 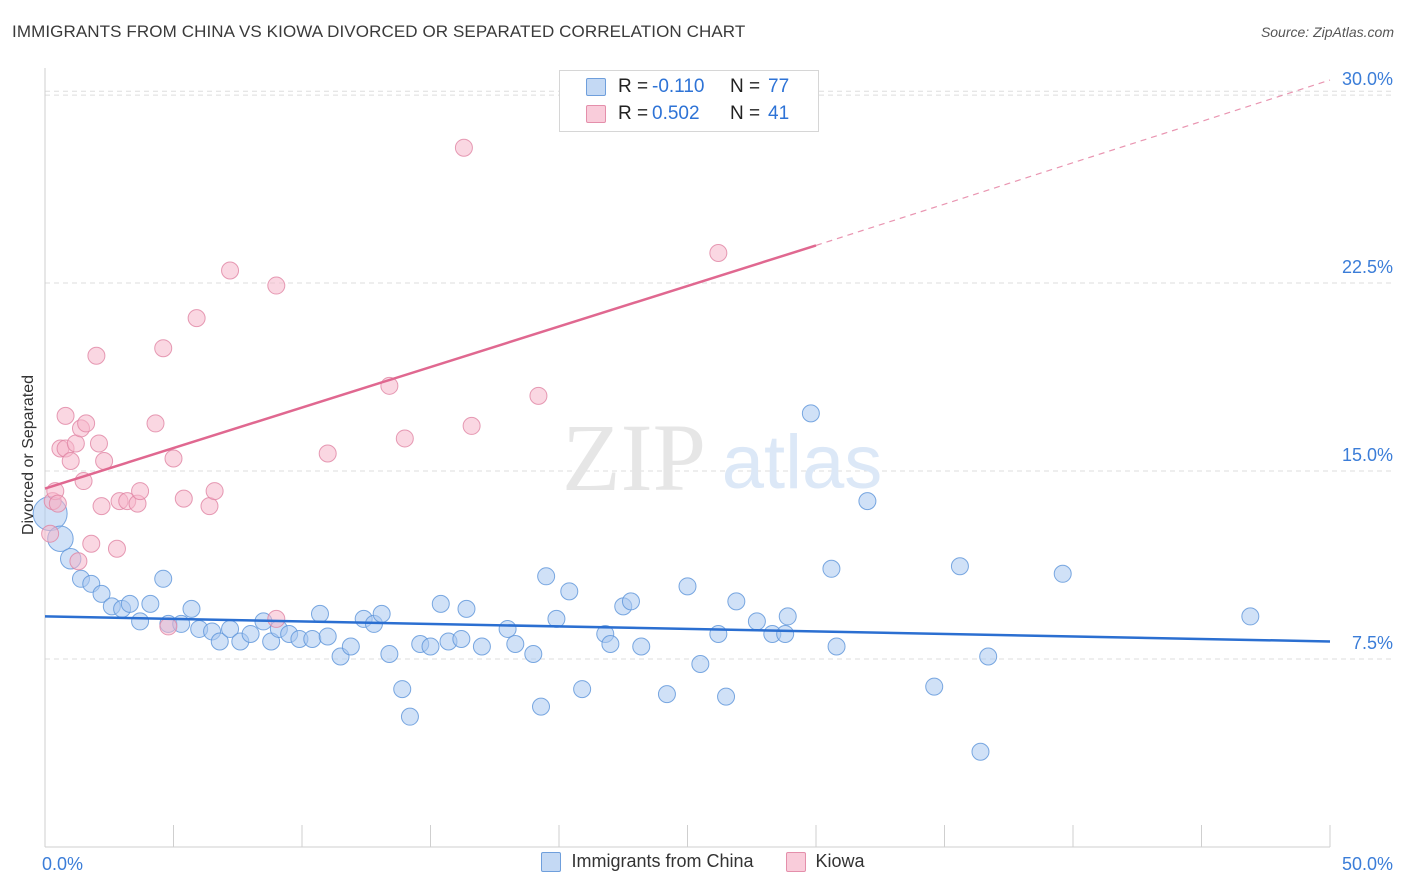 I want to click on stats-legend: R = -0.110 N = 77 R = 0.502 N = 41, so click(x=689, y=101).